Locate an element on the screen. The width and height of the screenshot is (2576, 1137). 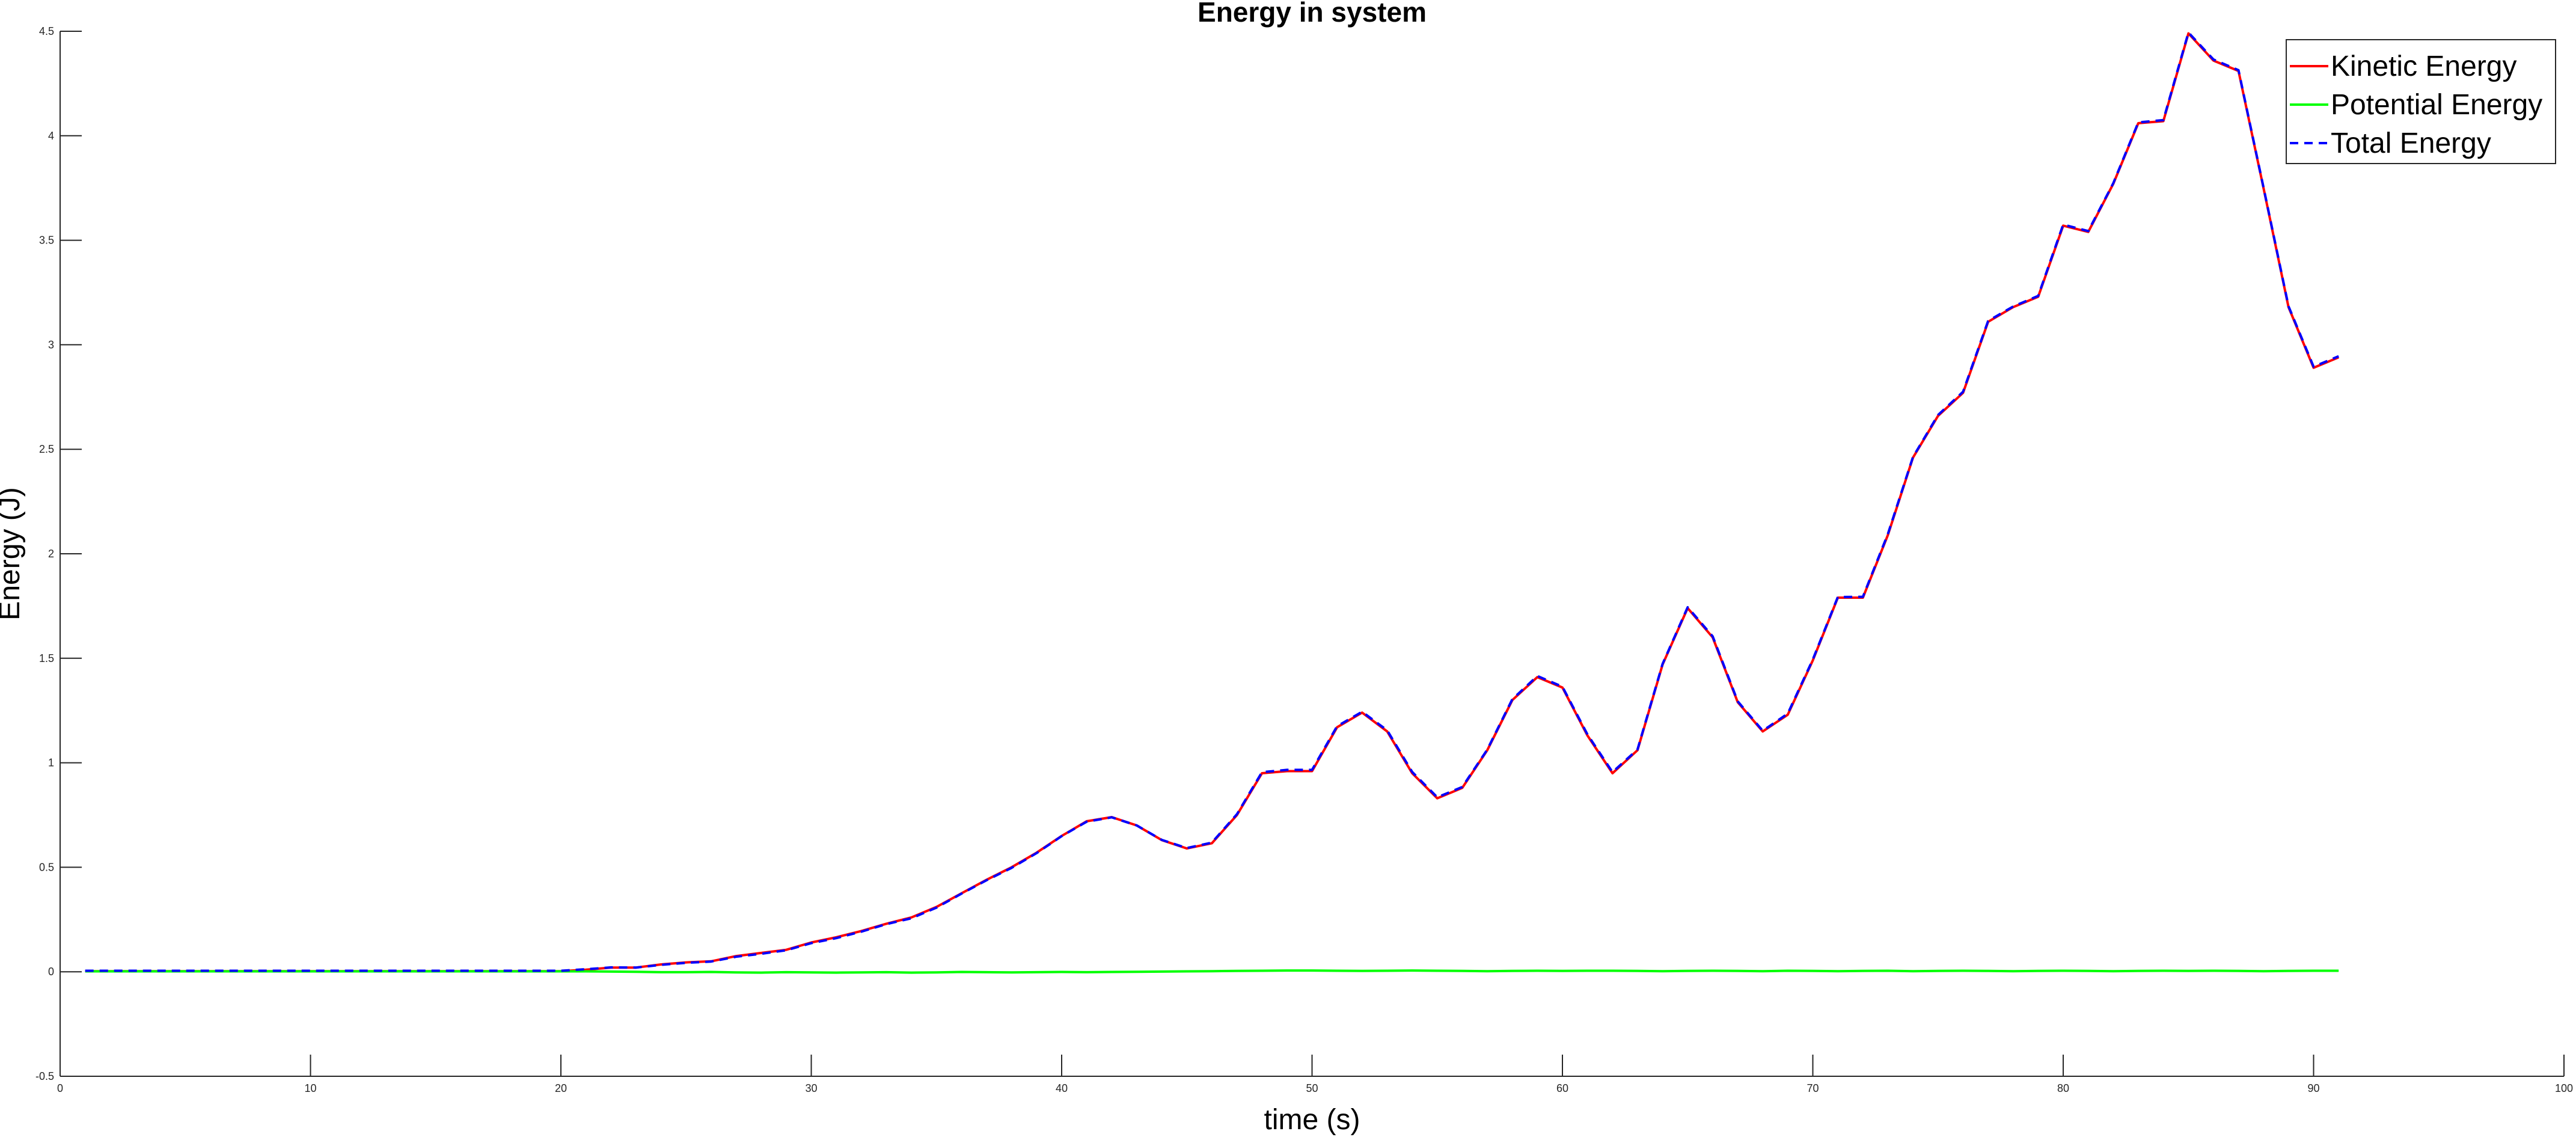
x-tick-label: 100 is located at coordinates (2564, 1088).